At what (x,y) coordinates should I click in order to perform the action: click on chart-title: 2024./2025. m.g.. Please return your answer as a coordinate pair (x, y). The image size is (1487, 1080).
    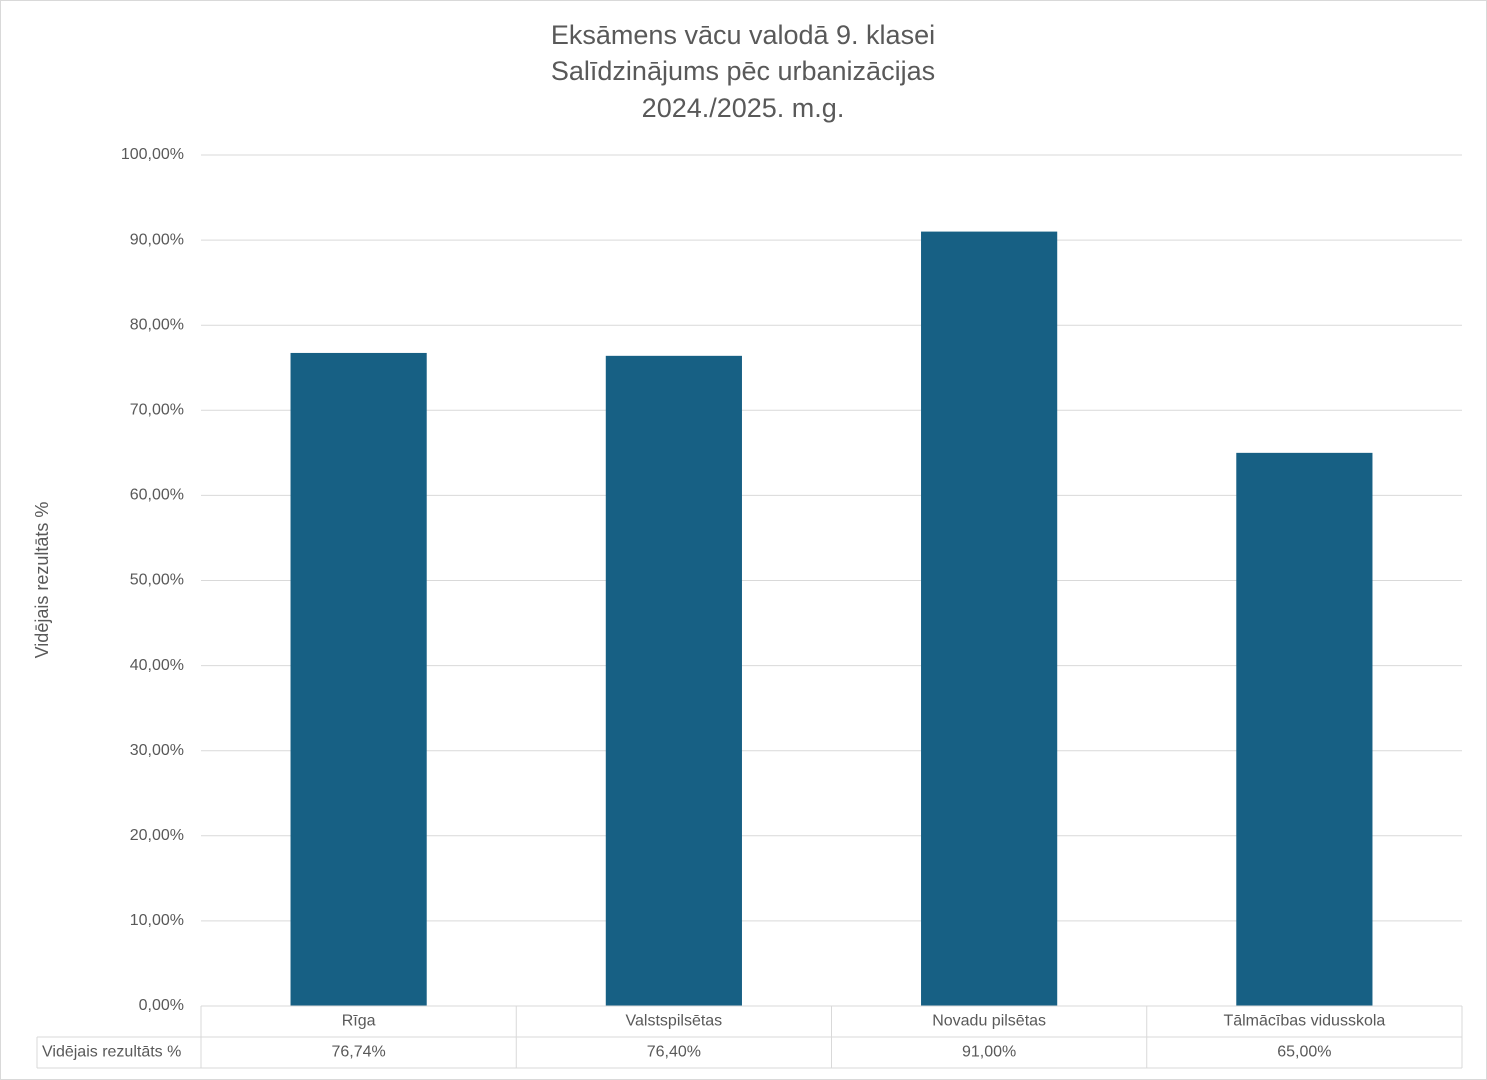
    Looking at the image, I should click on (743, 108).